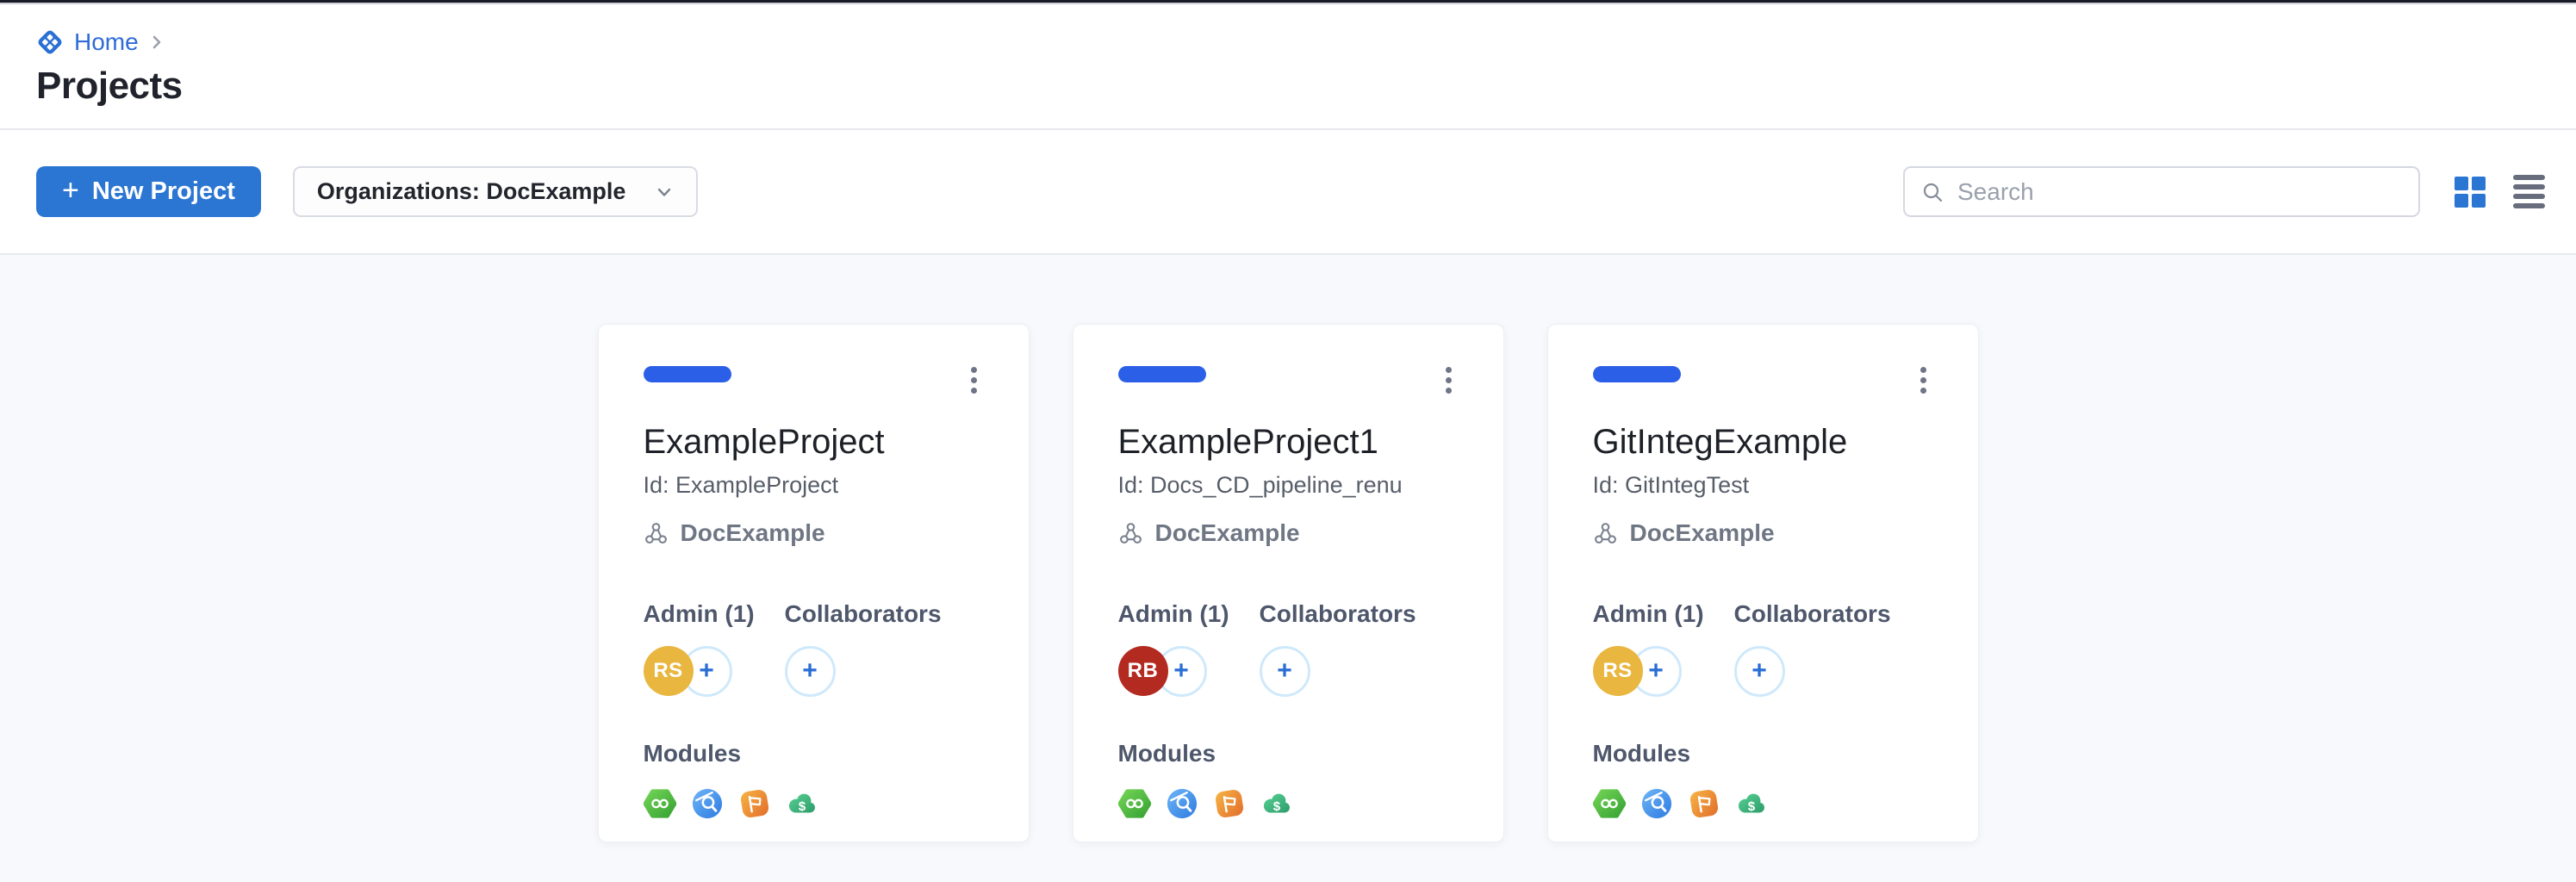 This screenshot has height=882, width=2576. I want to click on project-id: Id: ExampleProject, so click(741, 485).